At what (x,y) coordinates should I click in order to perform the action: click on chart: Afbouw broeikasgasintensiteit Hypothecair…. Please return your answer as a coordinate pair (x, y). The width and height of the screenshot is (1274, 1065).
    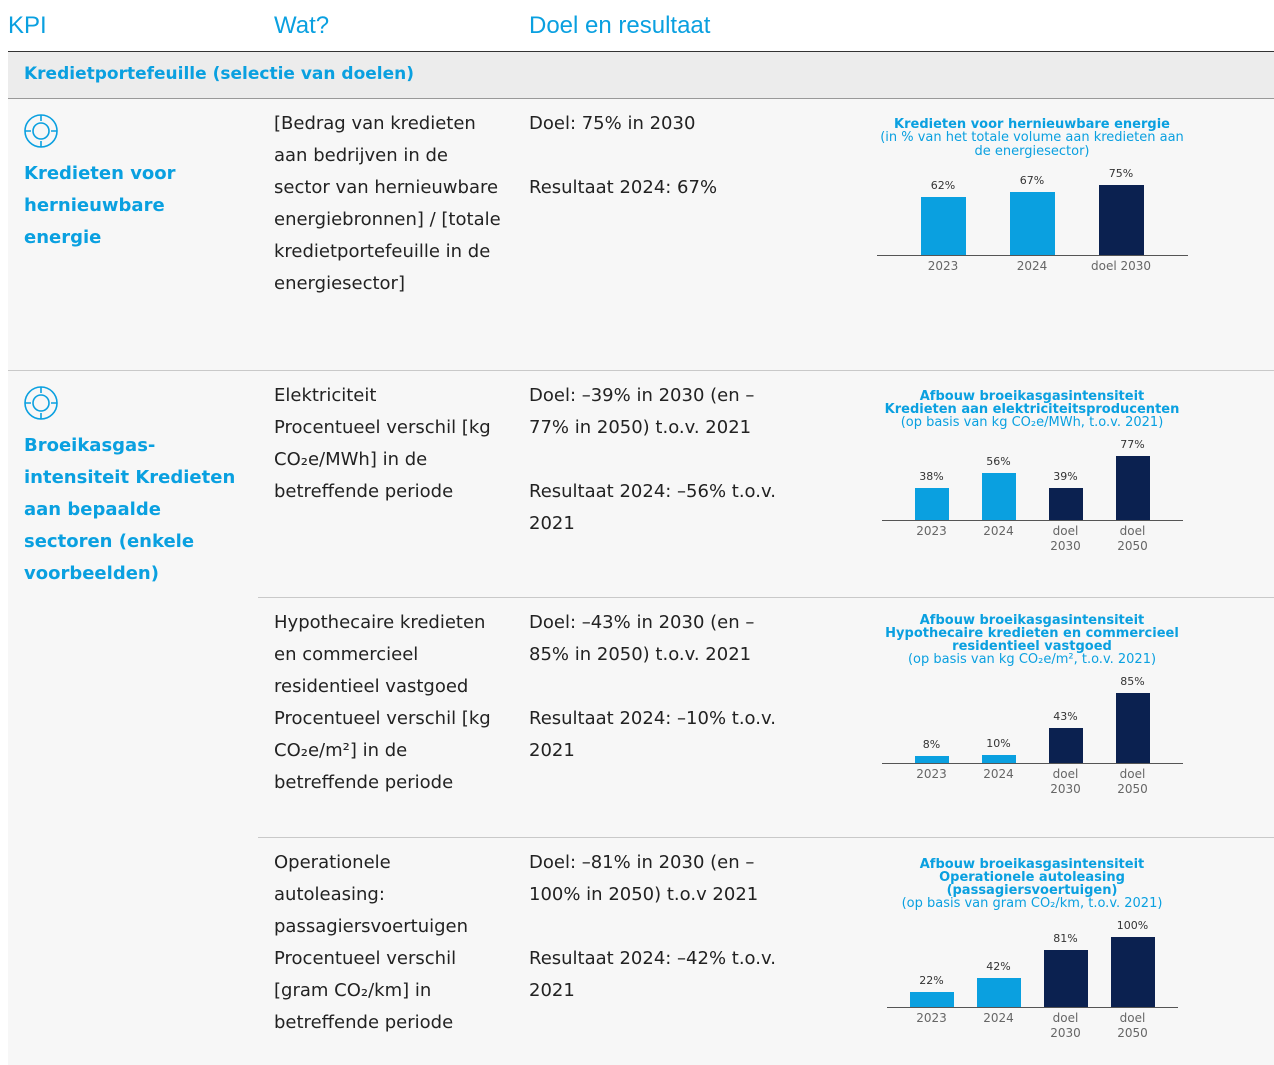
    Looking at the image, I should click on (1032, 705).